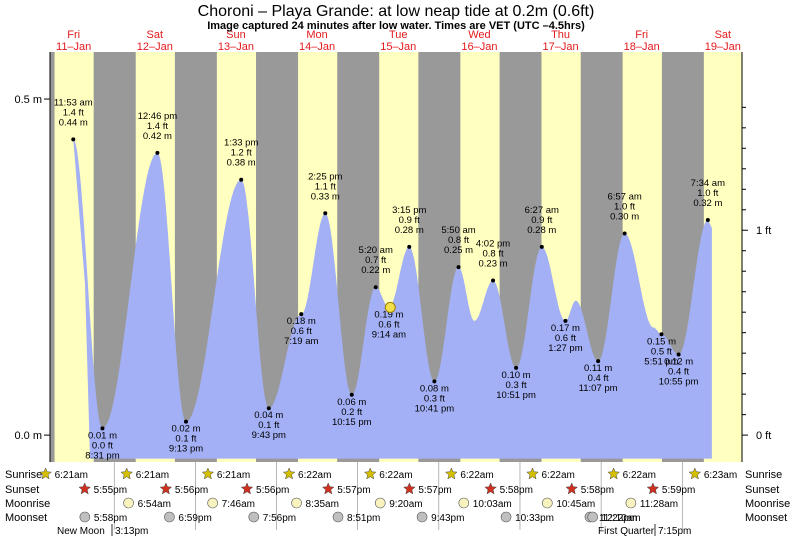 The width and height of the screenshot is (793, 538). I want to click on moonset-time: 5:58pm, so click(110, 518).